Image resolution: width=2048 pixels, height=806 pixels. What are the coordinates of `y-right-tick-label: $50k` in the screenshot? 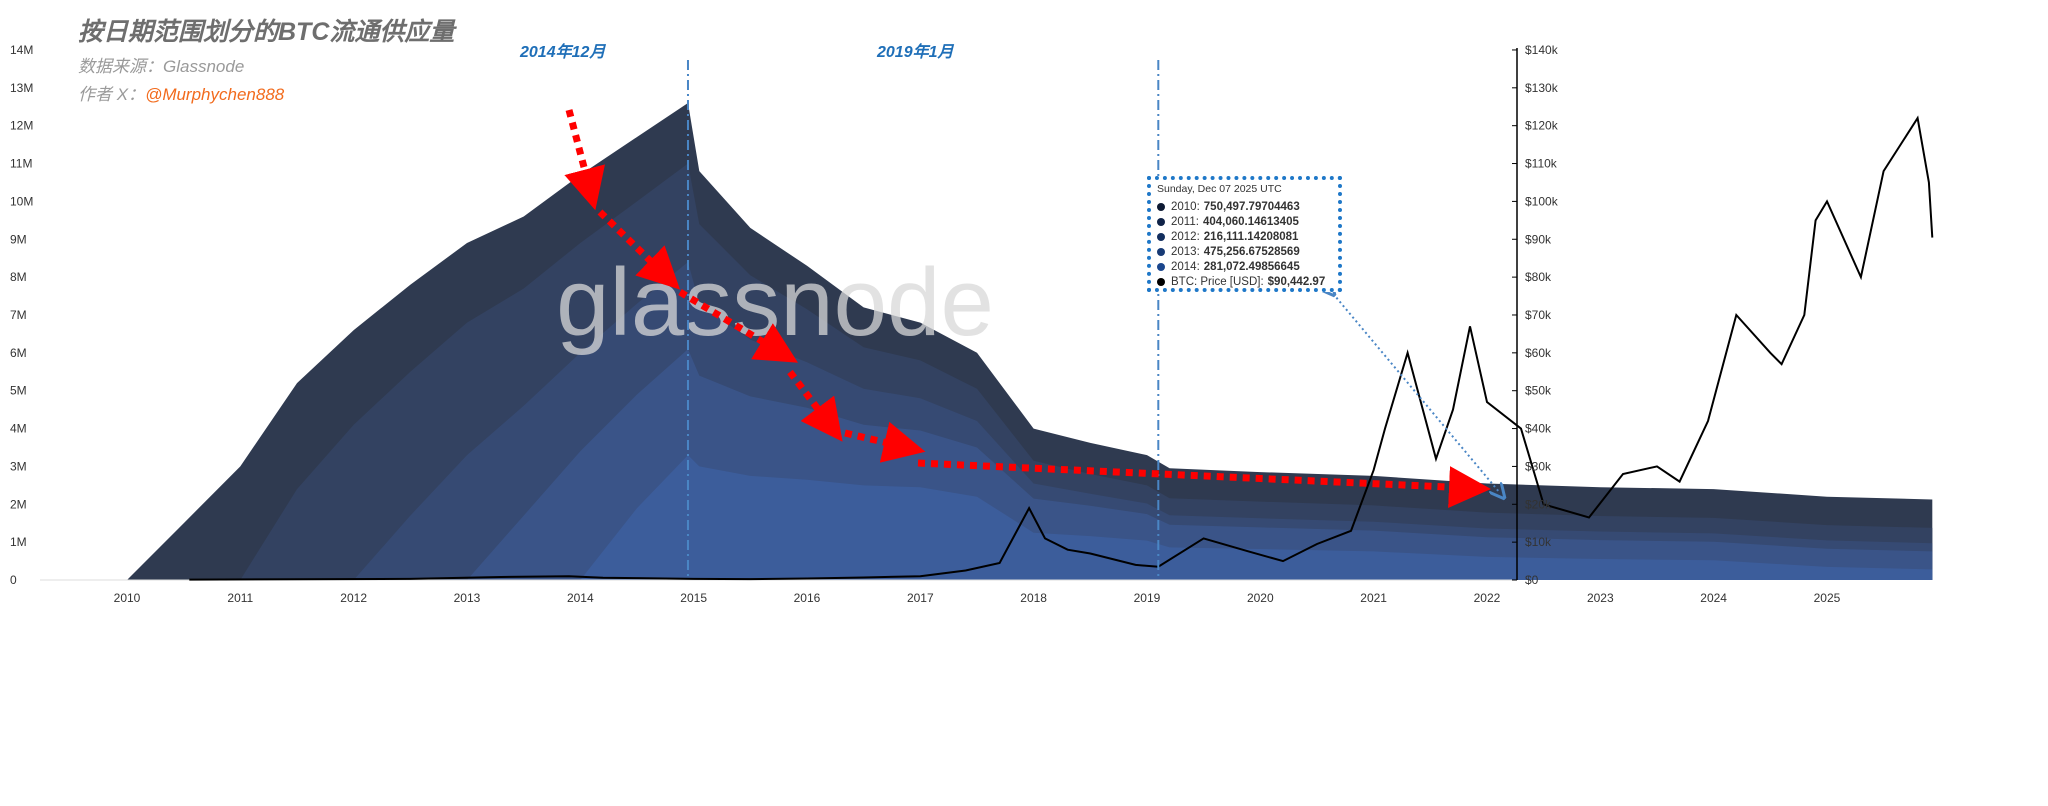 It's located at (1538, 391).